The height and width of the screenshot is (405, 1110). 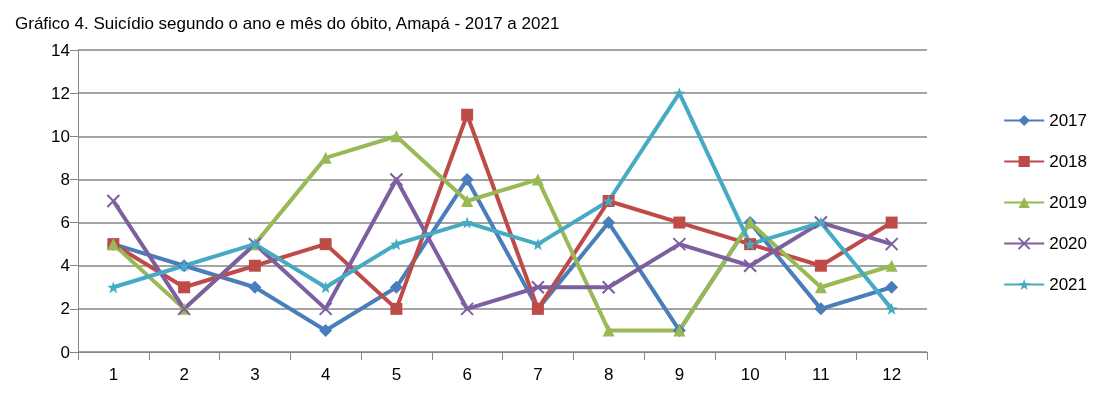 What do you see at coordinates (65, 223) in the screenshot?
I see `y-tick-label: 6` at bounding box center [65, 223].